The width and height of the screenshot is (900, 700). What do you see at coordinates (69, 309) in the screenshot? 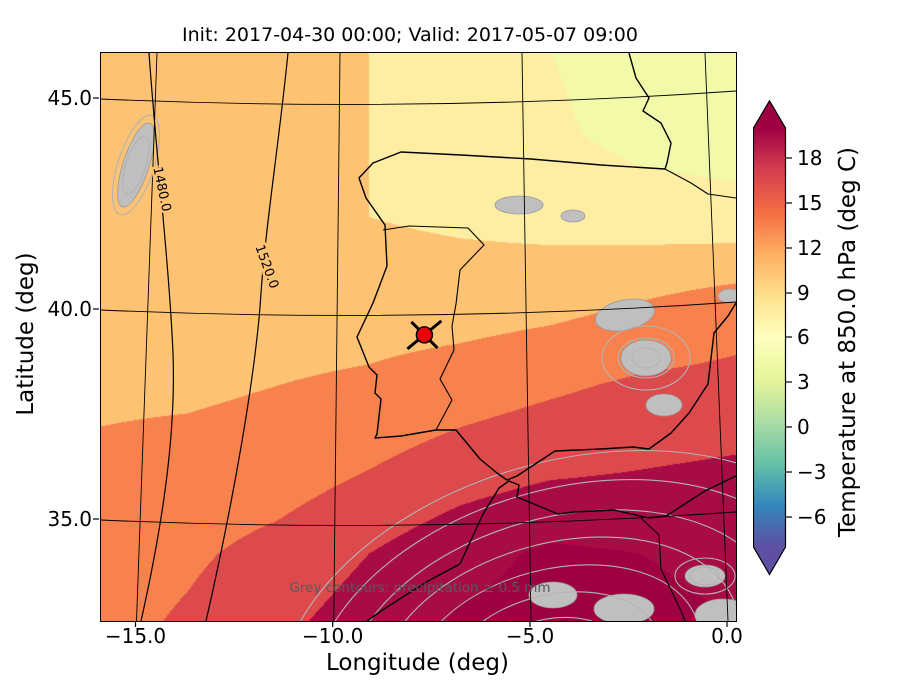
I see `y-tick-label: 40.0` at bounding box center [69, 309].